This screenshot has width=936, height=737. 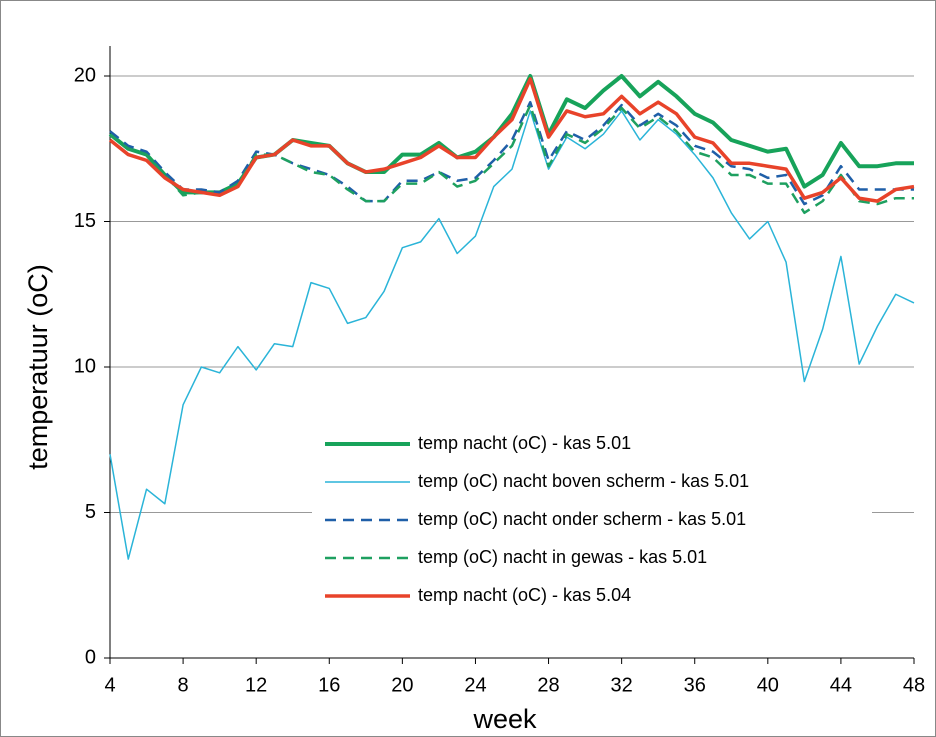 I want to click on legend-label: temp (oC) nacht boven scherm - kas 5.01, so click(x=583, y=481).